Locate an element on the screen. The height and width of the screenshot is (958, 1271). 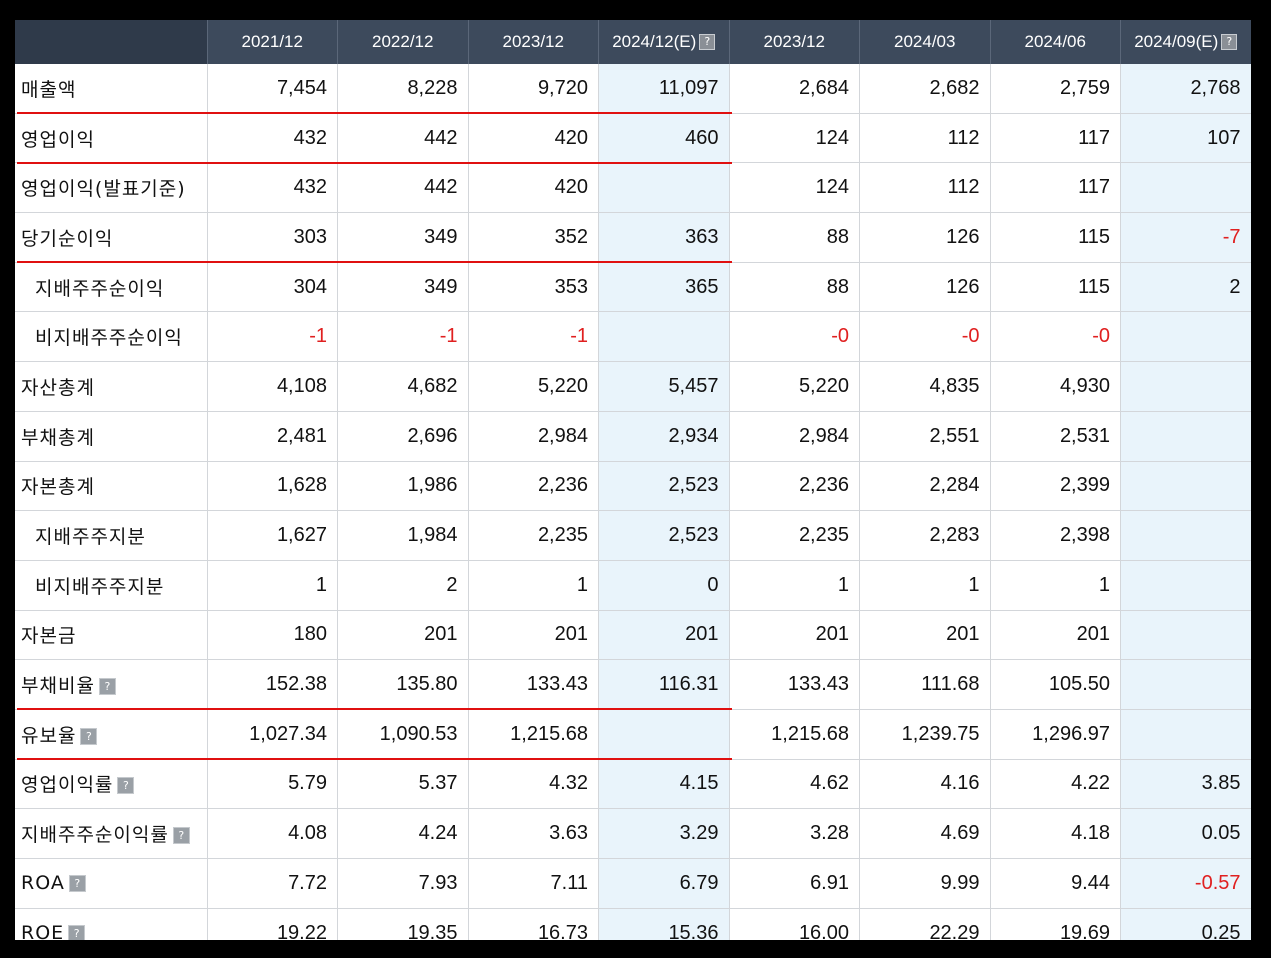
row-label-cell: 자본총계 is located at coordinates (111, 486).